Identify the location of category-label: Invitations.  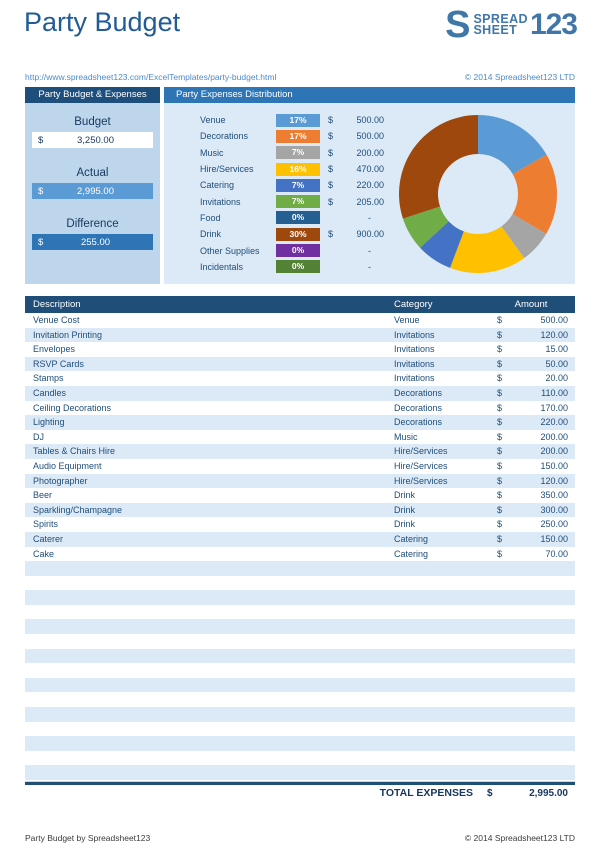
(220, 201).